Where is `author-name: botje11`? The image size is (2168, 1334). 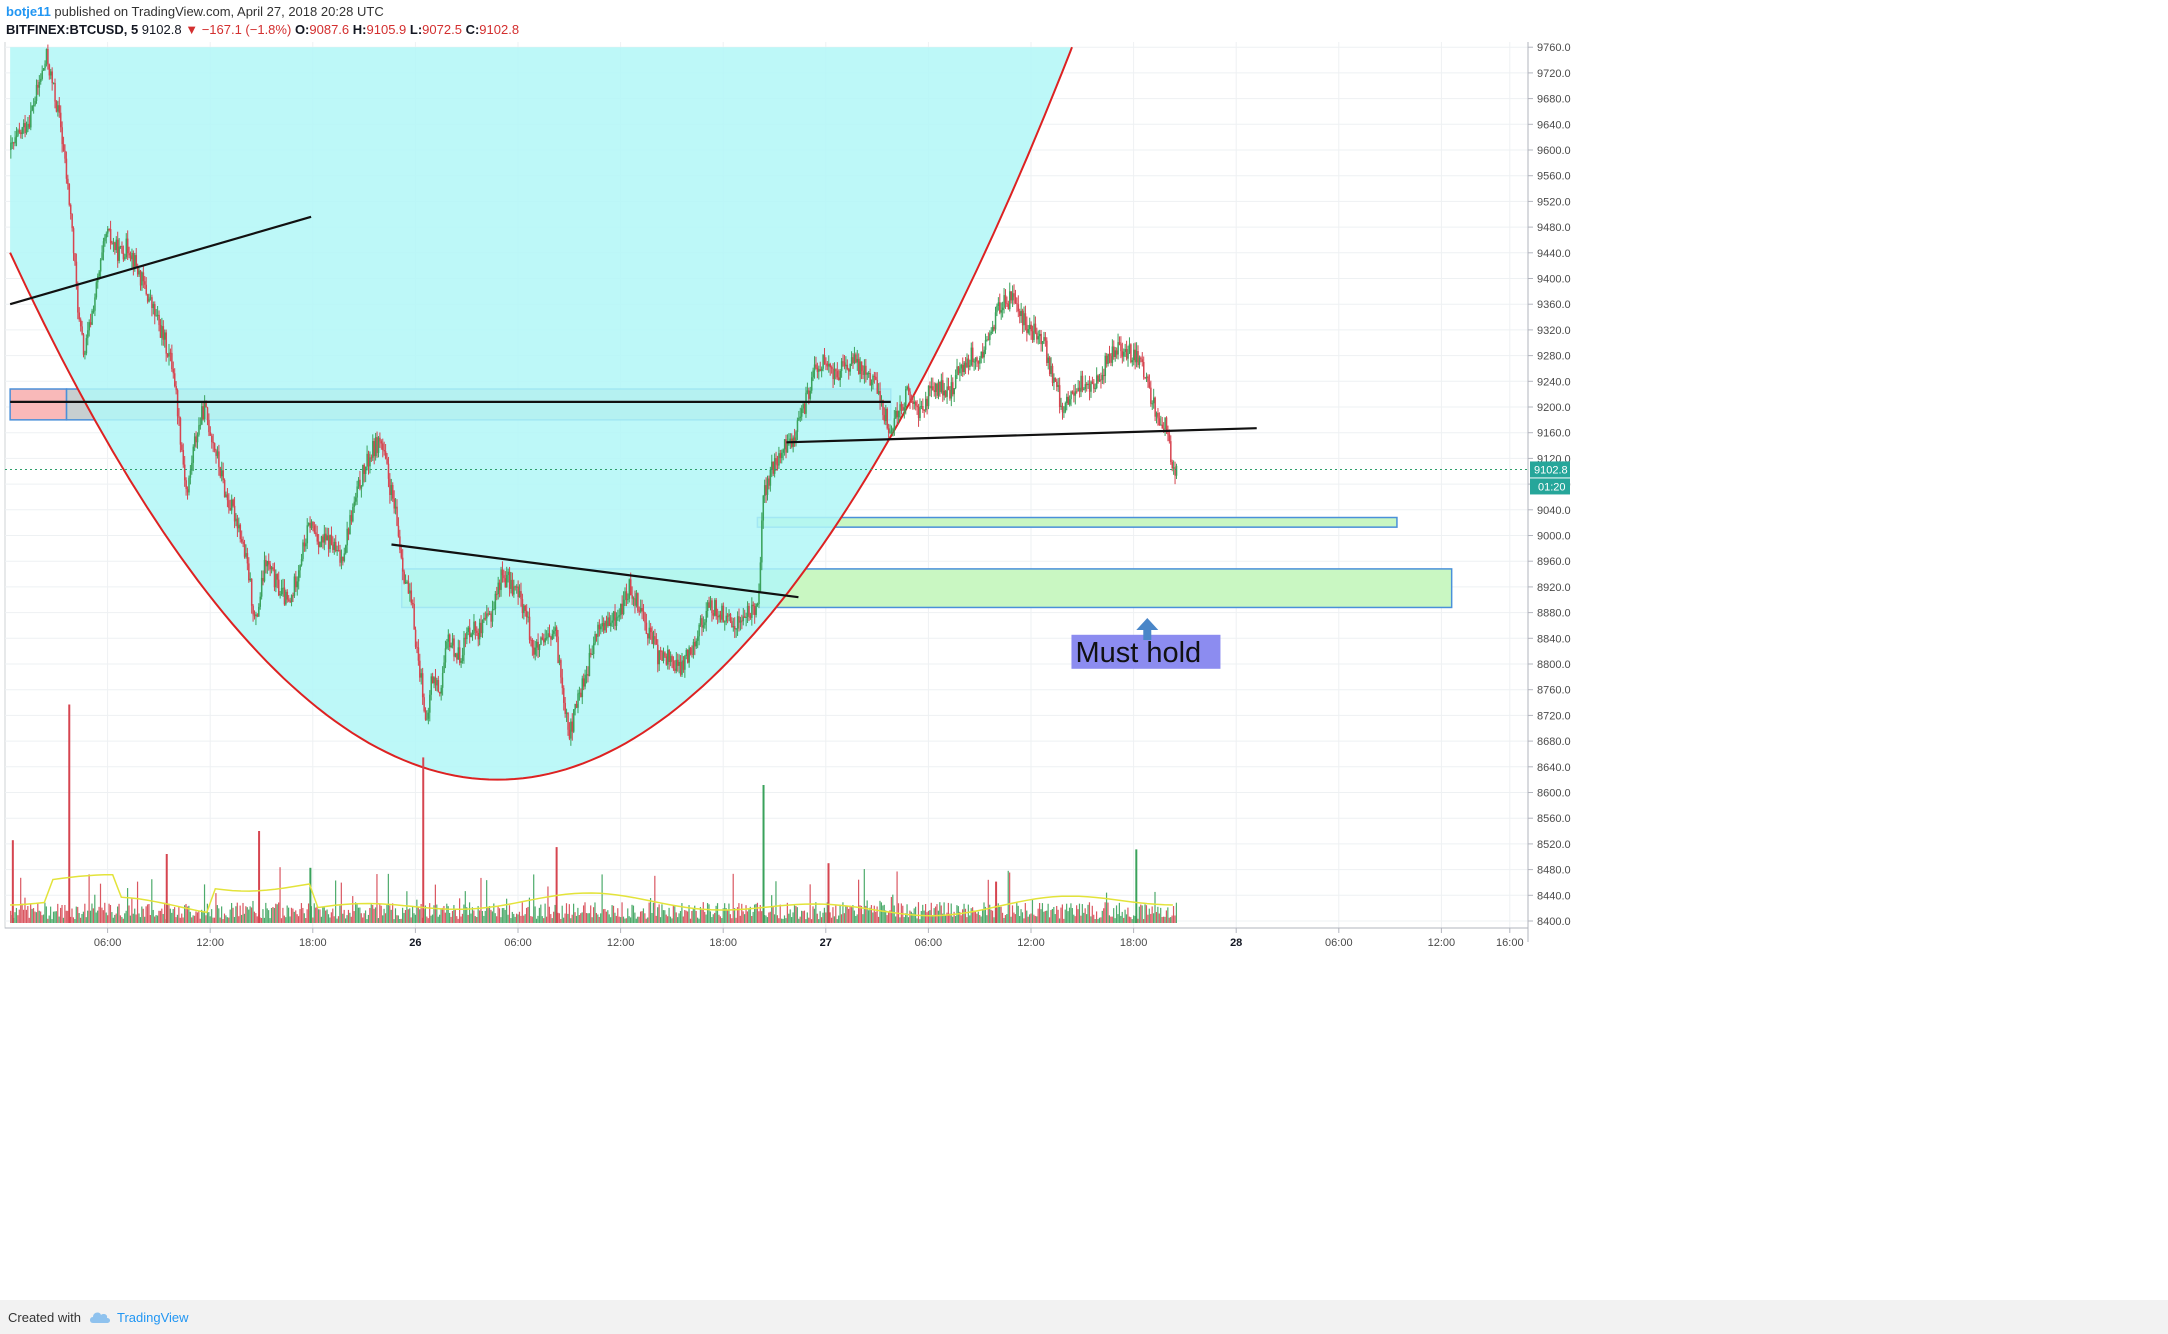
author-name: botje11 is located at coordinates (28, 11).